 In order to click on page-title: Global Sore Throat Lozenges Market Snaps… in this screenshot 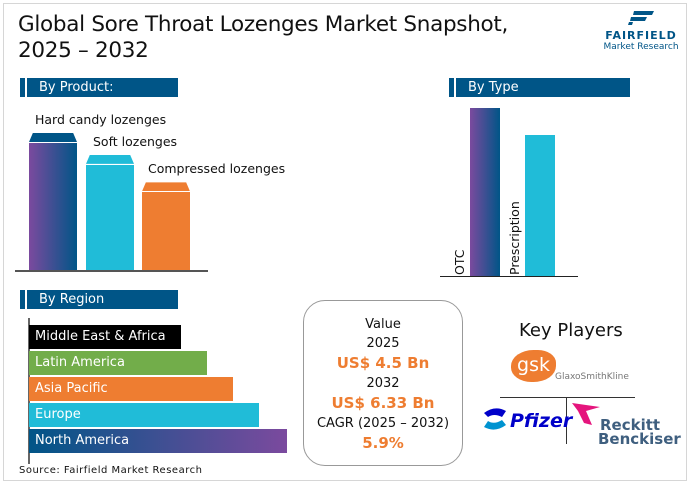, I will do `click(263, 37)`.